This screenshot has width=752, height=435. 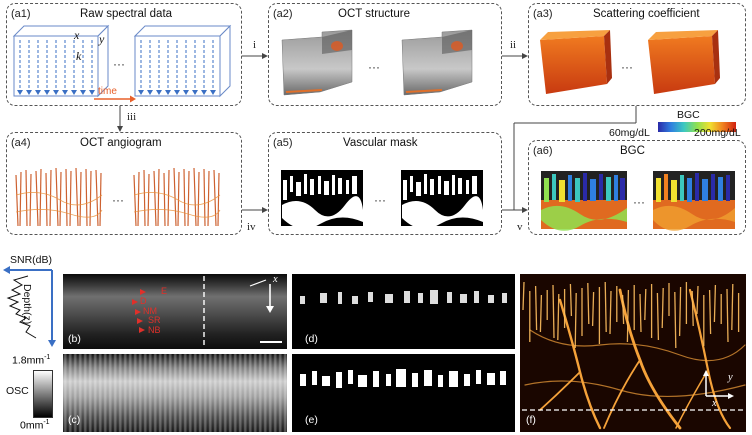 I want to click on axis-y-f-label: y, so click(x=730, y=377).